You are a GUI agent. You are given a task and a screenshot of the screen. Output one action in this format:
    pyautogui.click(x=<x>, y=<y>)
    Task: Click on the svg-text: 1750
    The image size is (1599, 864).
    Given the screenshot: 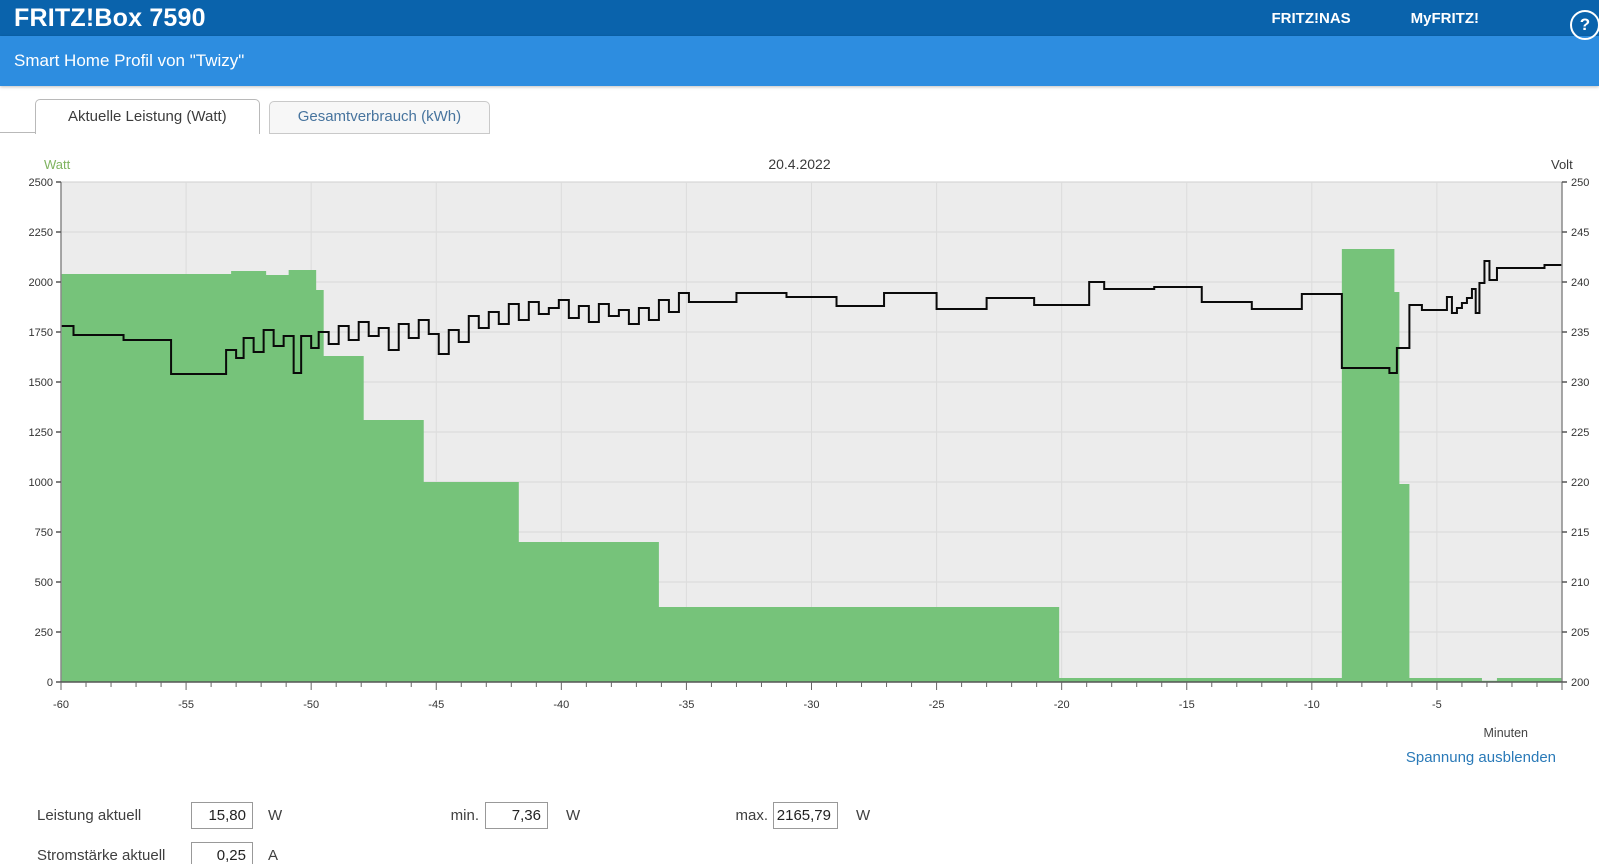 What is the action you would take?
    pyautogui.click(x=41, y=333)
    